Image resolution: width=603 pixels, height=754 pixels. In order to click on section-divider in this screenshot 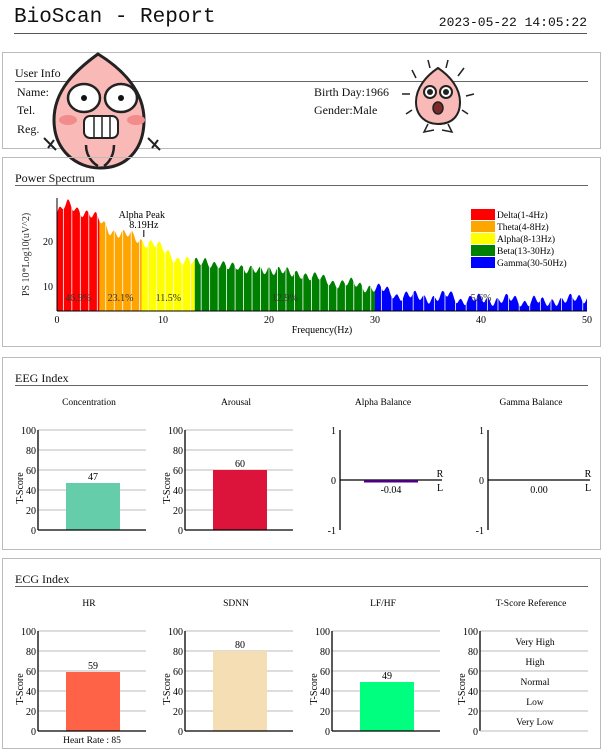, I will do `click(301, 385)`.